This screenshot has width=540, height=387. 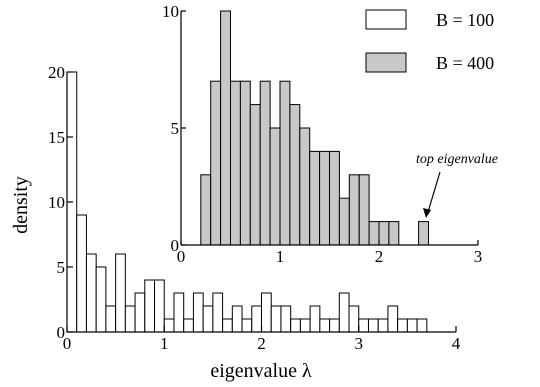 I want to click on inset-y-tick-label: 10, so click(x=170, y=11).